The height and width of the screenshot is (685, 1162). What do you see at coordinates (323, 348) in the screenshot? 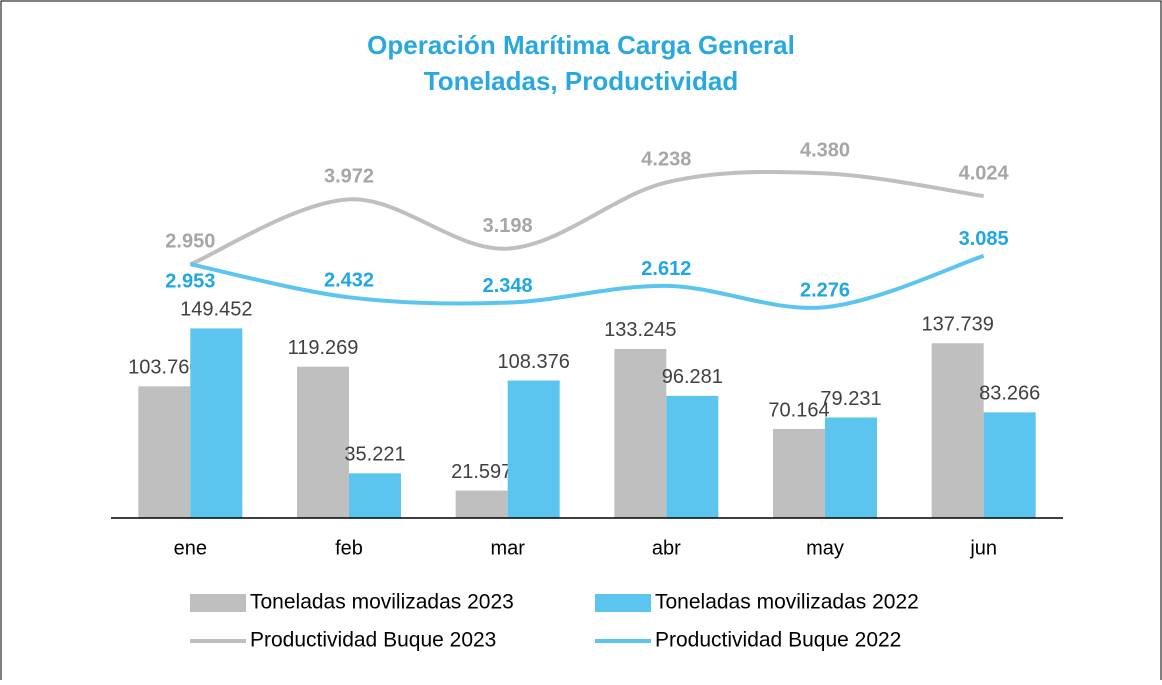
I see `bar-value-label: 119.269` at bounding box center [323, 348].